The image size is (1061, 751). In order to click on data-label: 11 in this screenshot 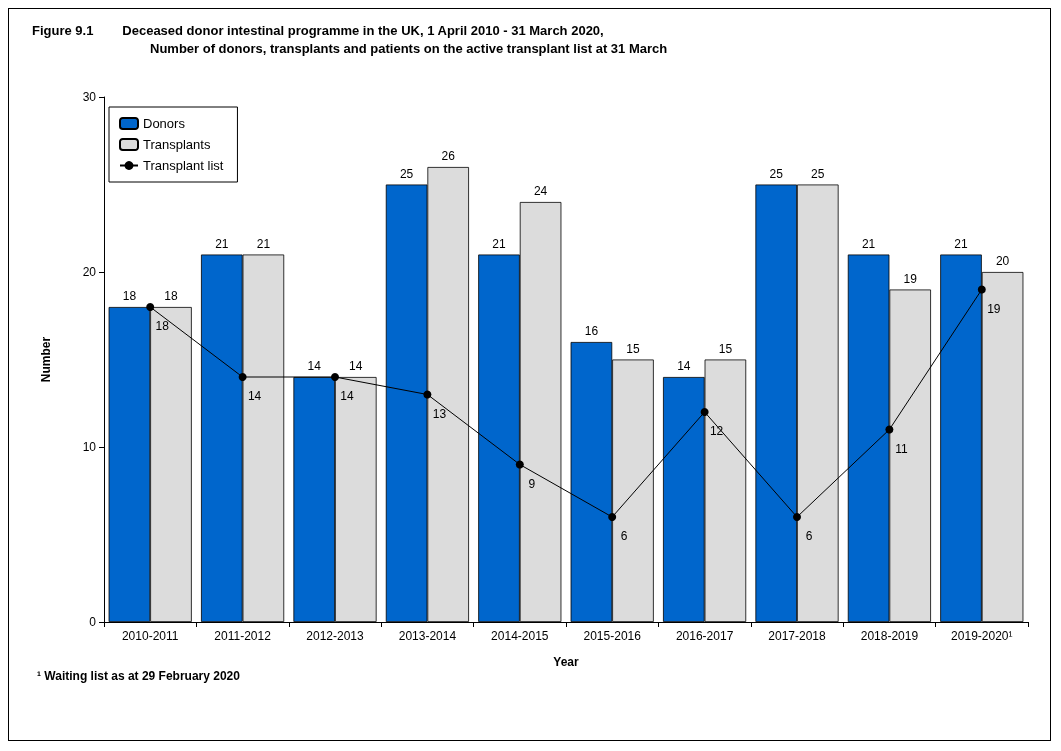, I will do `click(901, 448)`.